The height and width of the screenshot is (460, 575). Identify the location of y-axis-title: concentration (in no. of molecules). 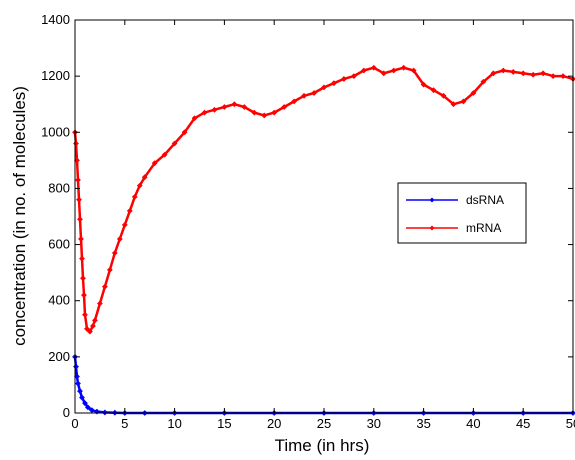
(19, 216).